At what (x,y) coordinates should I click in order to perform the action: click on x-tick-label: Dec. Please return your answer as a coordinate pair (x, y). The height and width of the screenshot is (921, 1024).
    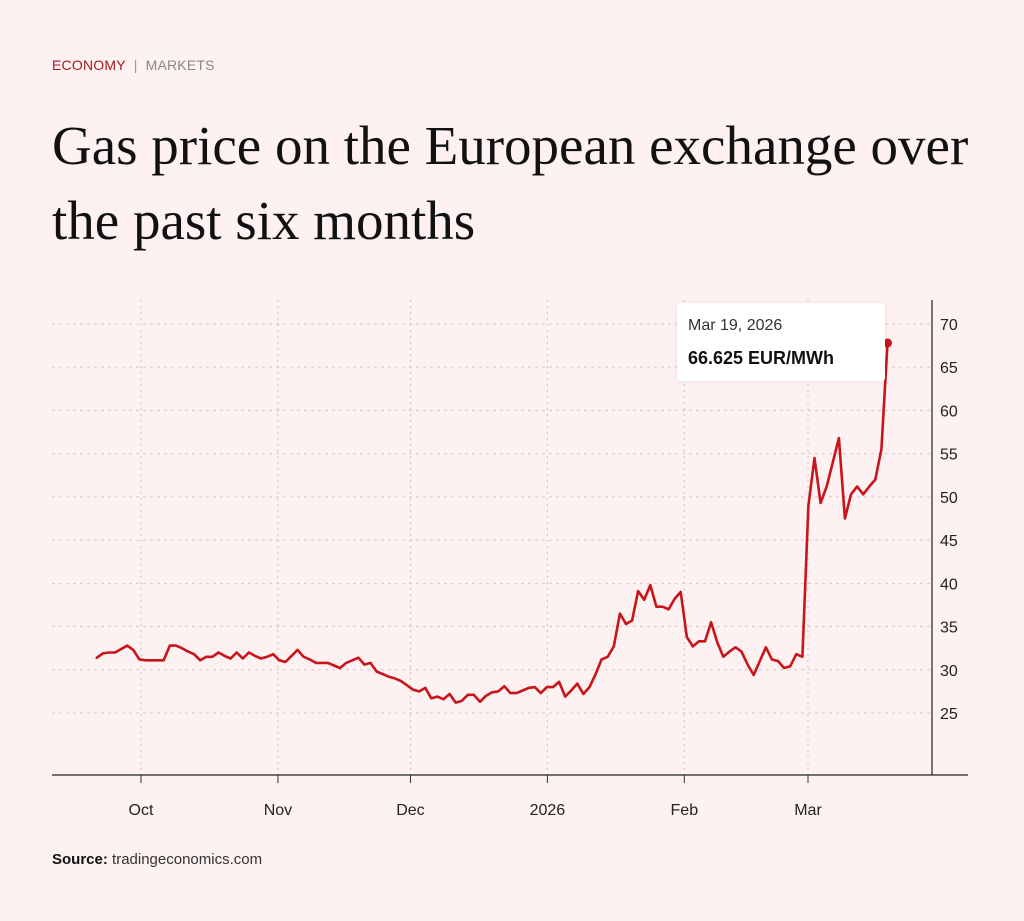
    Looking at the image, I should click on (410, 810).